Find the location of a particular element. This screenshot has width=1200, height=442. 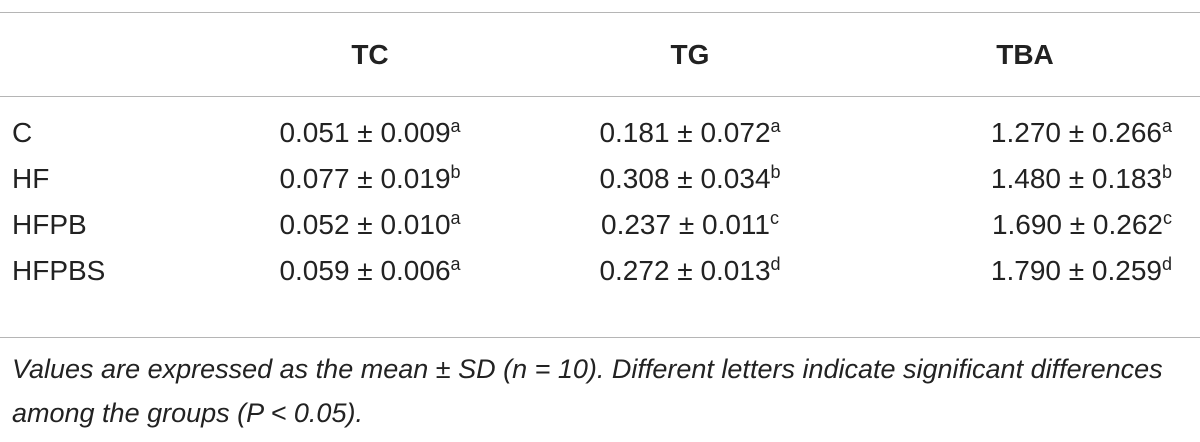

column-header-tg: TG is located at coordinates (690, 54).